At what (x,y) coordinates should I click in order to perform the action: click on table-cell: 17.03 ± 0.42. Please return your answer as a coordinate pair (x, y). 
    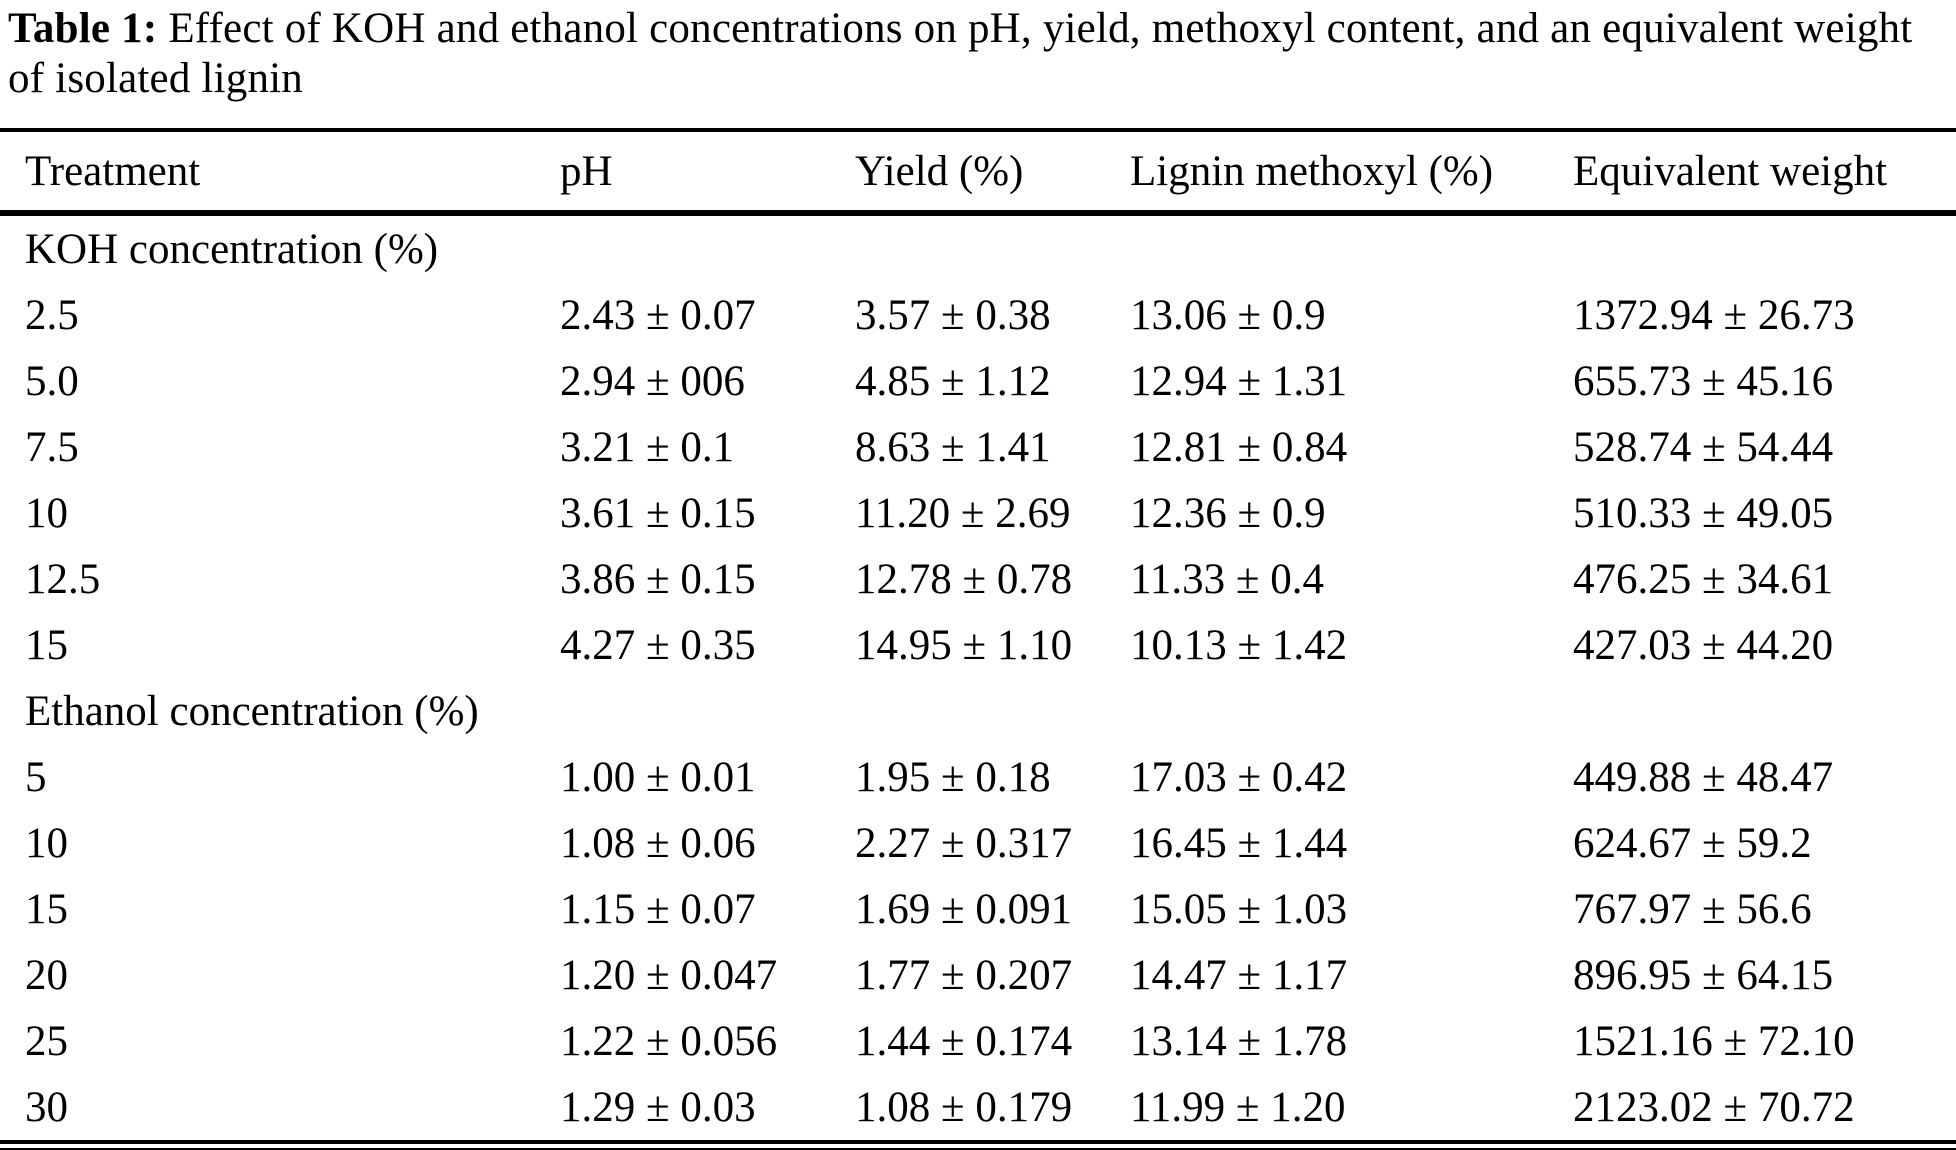
    Looking at the image, I should click on (1239, 777).